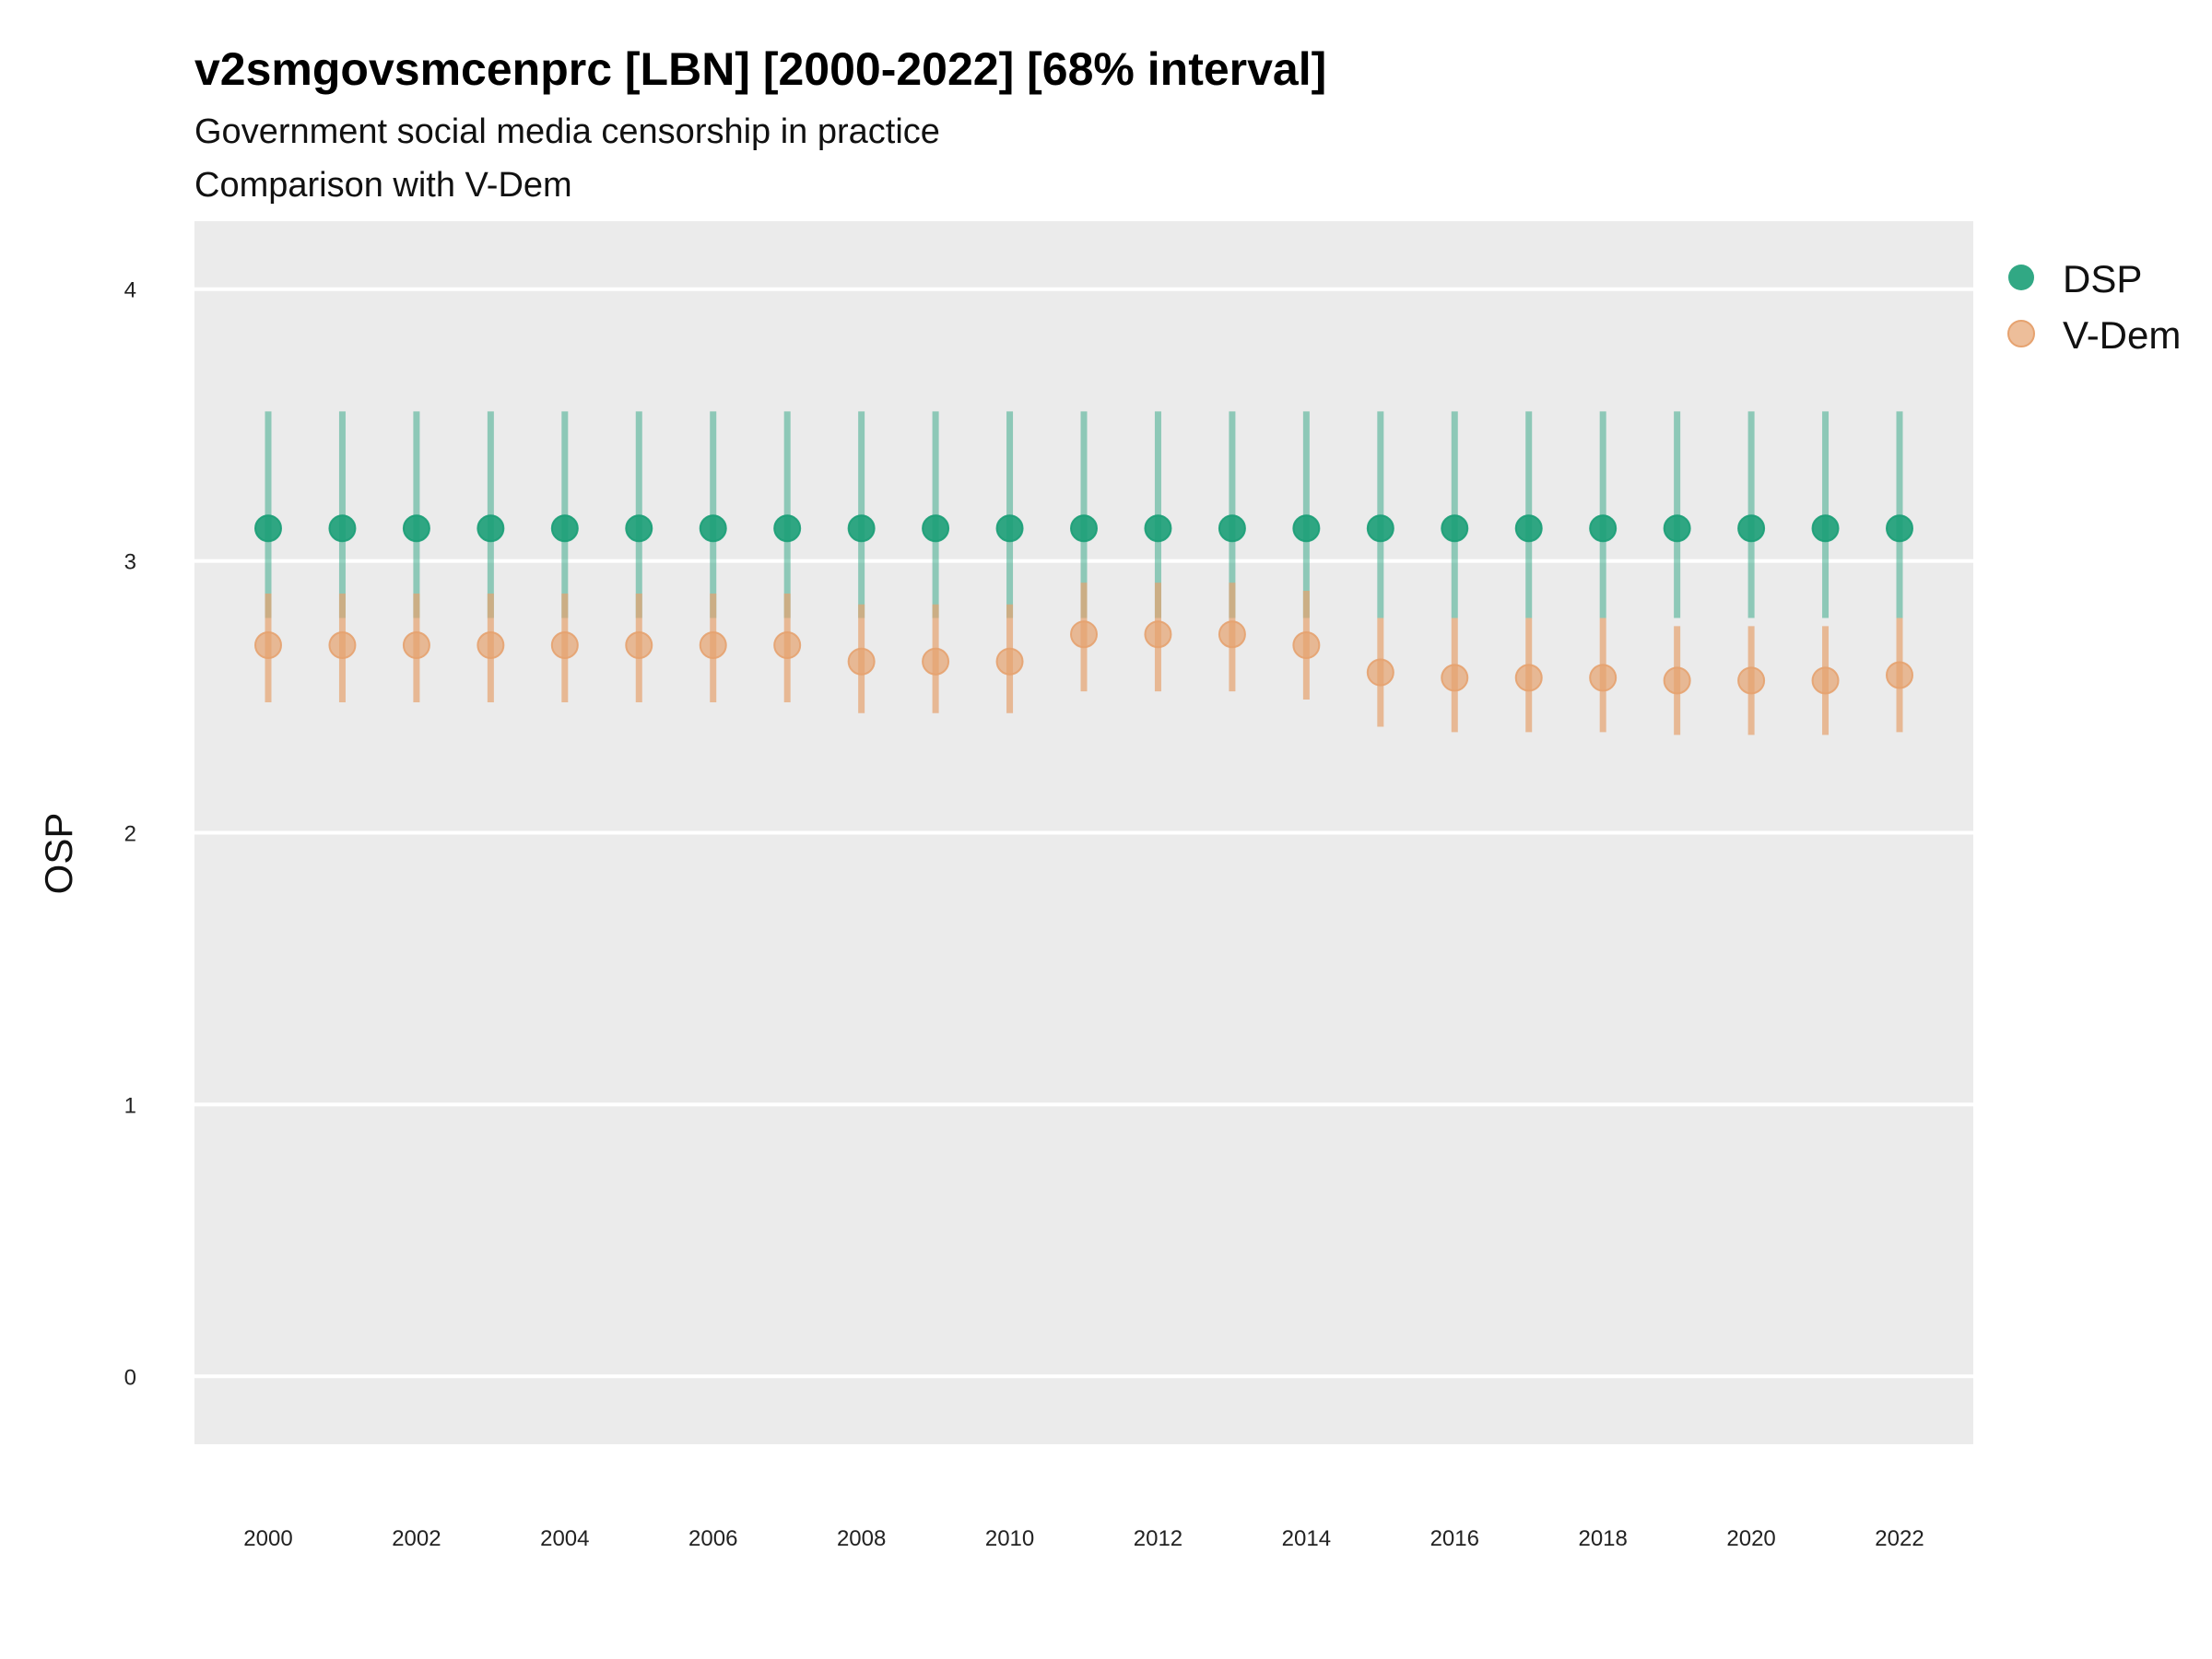 Image resolution: width=2212 pixels, height=1659 pixels. Describe the element at coordinates (1602, 1538) in the screenshot. I see `x-tick-label: 2018` at that location.